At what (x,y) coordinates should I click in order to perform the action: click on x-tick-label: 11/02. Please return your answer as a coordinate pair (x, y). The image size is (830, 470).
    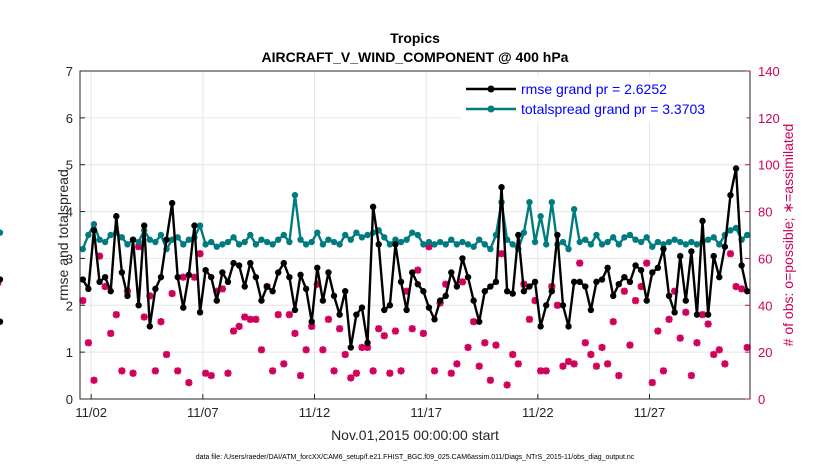
    Looking at the image, I should click on (91, 412).